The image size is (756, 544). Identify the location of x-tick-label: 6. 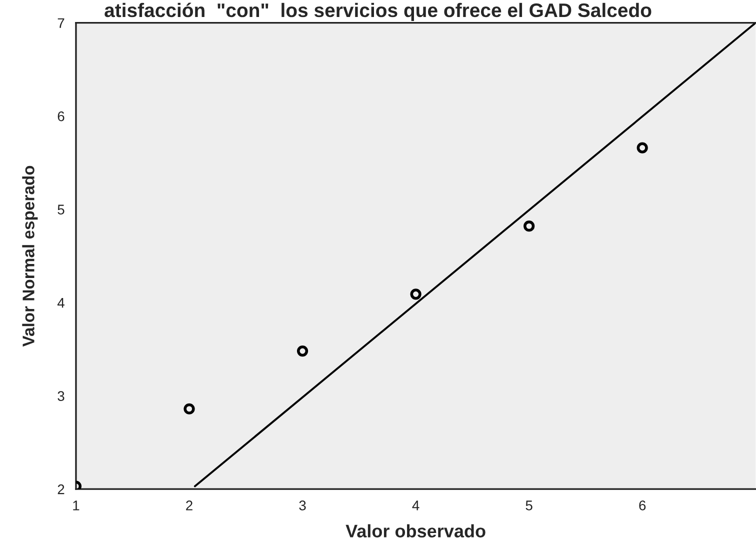
(642, 505).